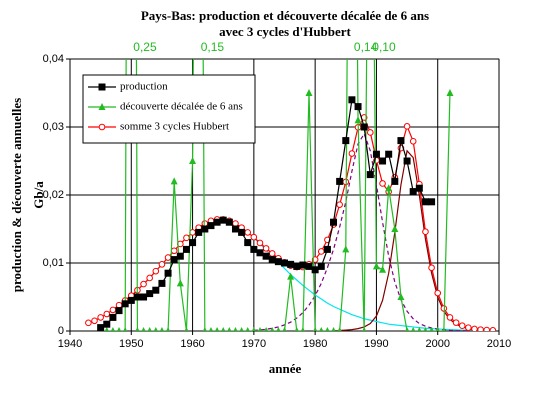  I want to click on y-axis-unit: Gb/a, so click(38, 195).